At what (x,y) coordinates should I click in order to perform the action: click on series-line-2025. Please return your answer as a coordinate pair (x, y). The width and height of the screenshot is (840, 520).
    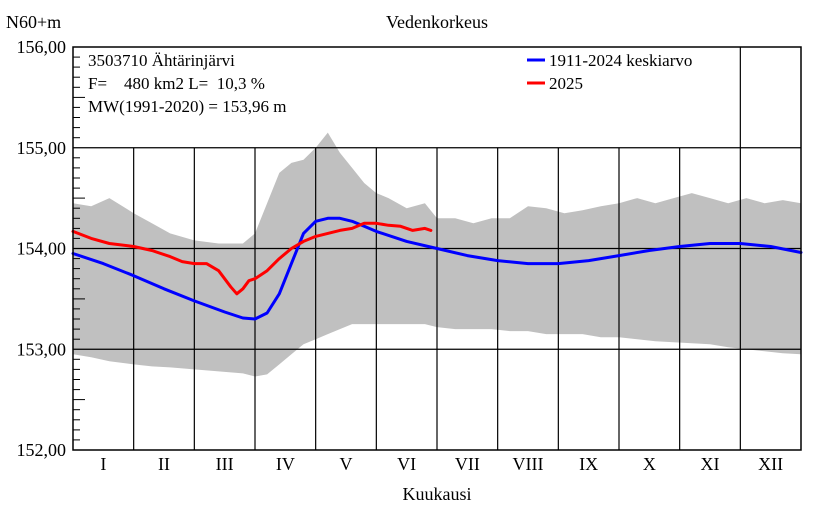
    Looking at the image, I should click on (252, 258).